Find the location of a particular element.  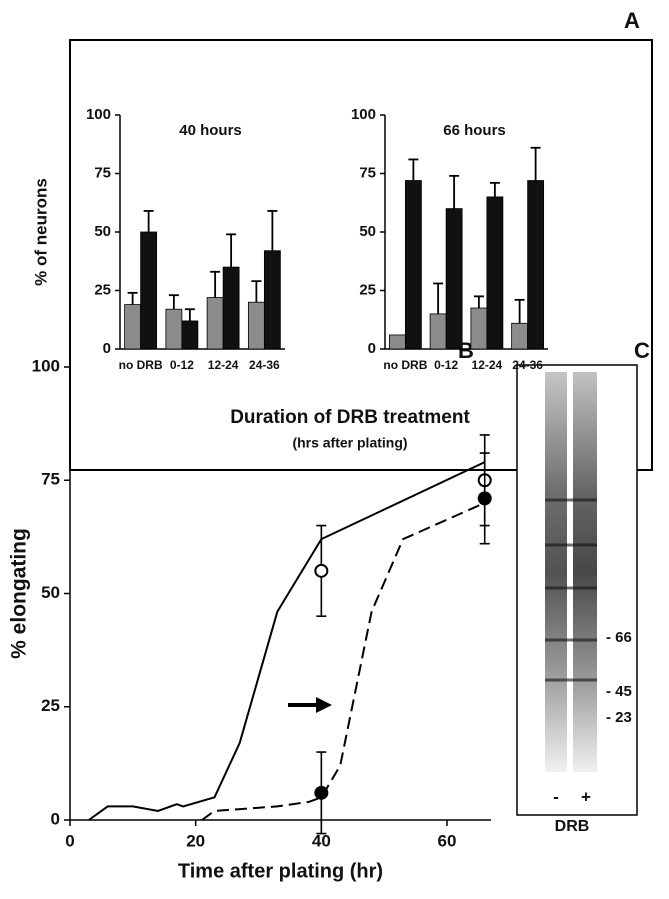

gel is located at coordinates (577, 590).